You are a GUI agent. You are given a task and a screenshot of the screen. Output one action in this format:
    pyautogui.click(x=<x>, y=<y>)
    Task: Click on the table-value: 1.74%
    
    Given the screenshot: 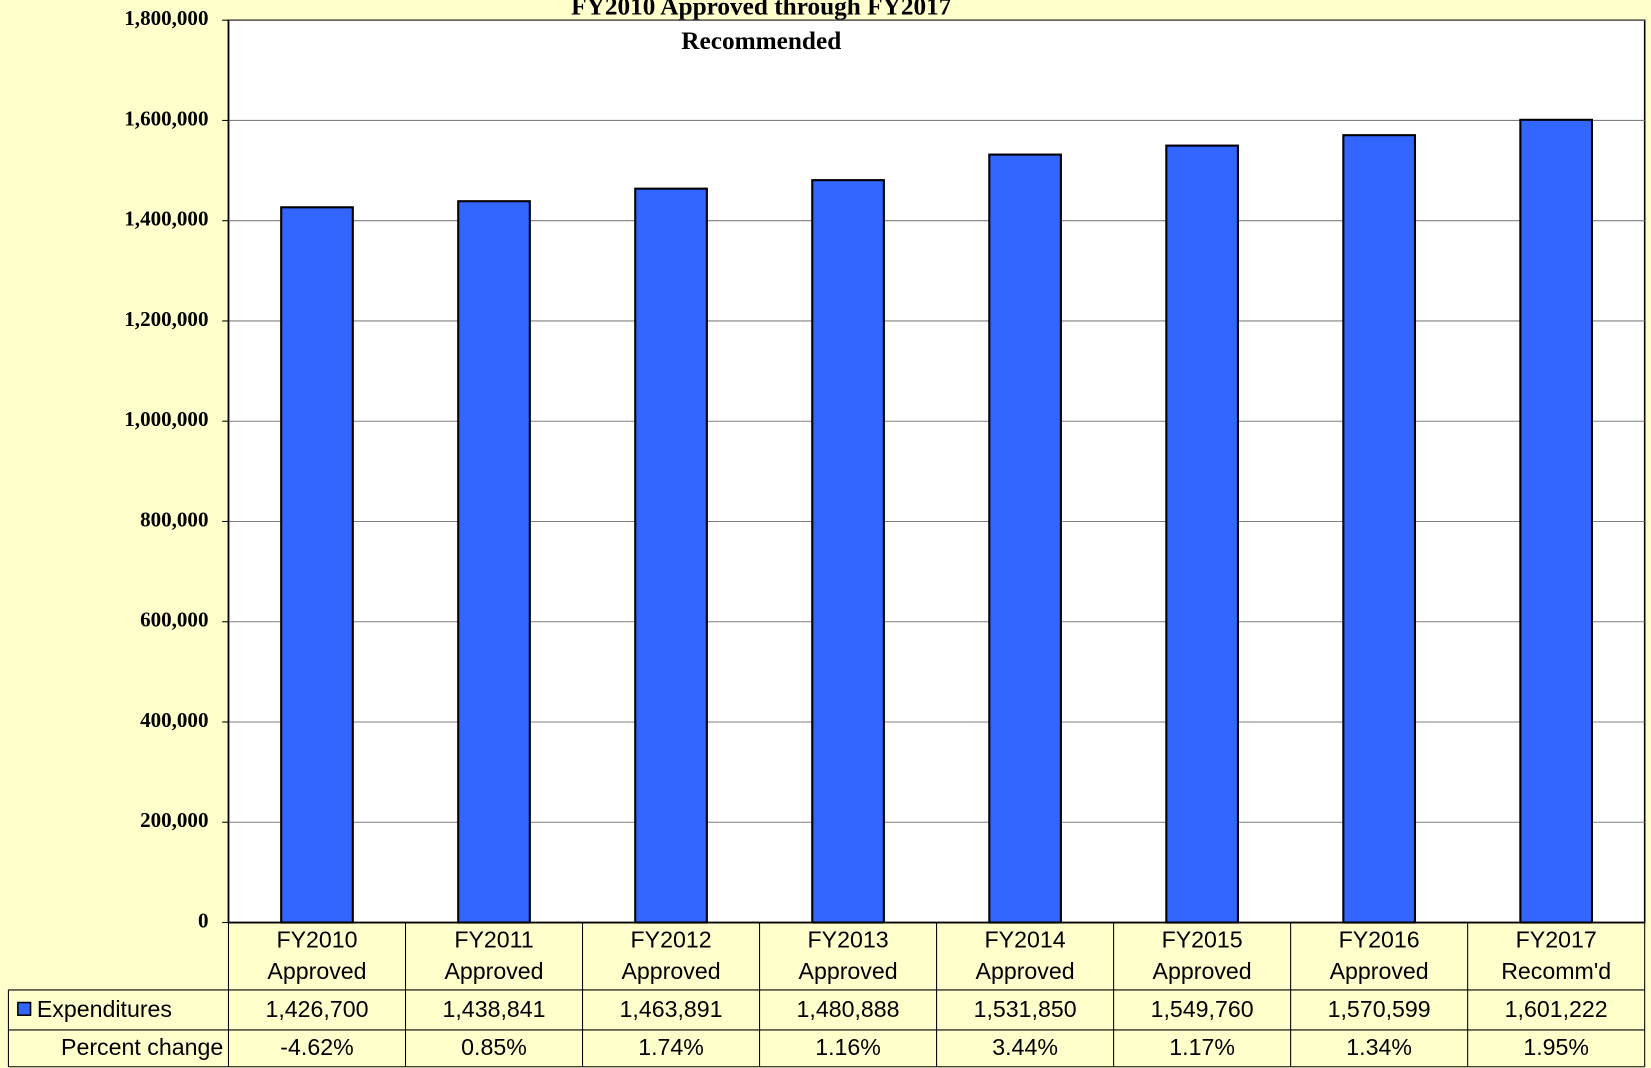 What is the action you would take?
    pyautogui.click(x=671, y=1047)
    